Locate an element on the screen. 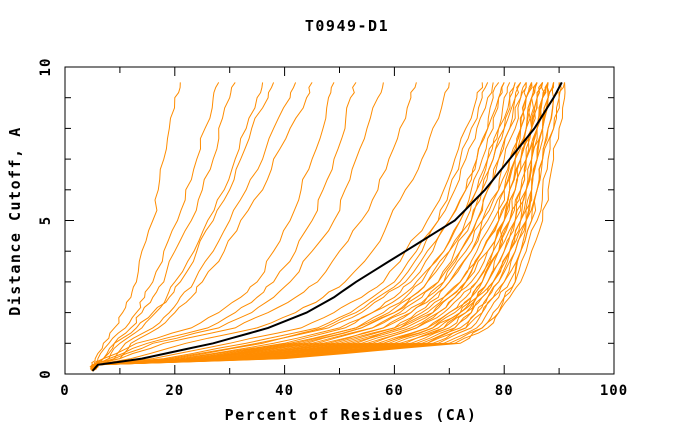  x-tick-label: 0 is located at coordinates (64, 391).